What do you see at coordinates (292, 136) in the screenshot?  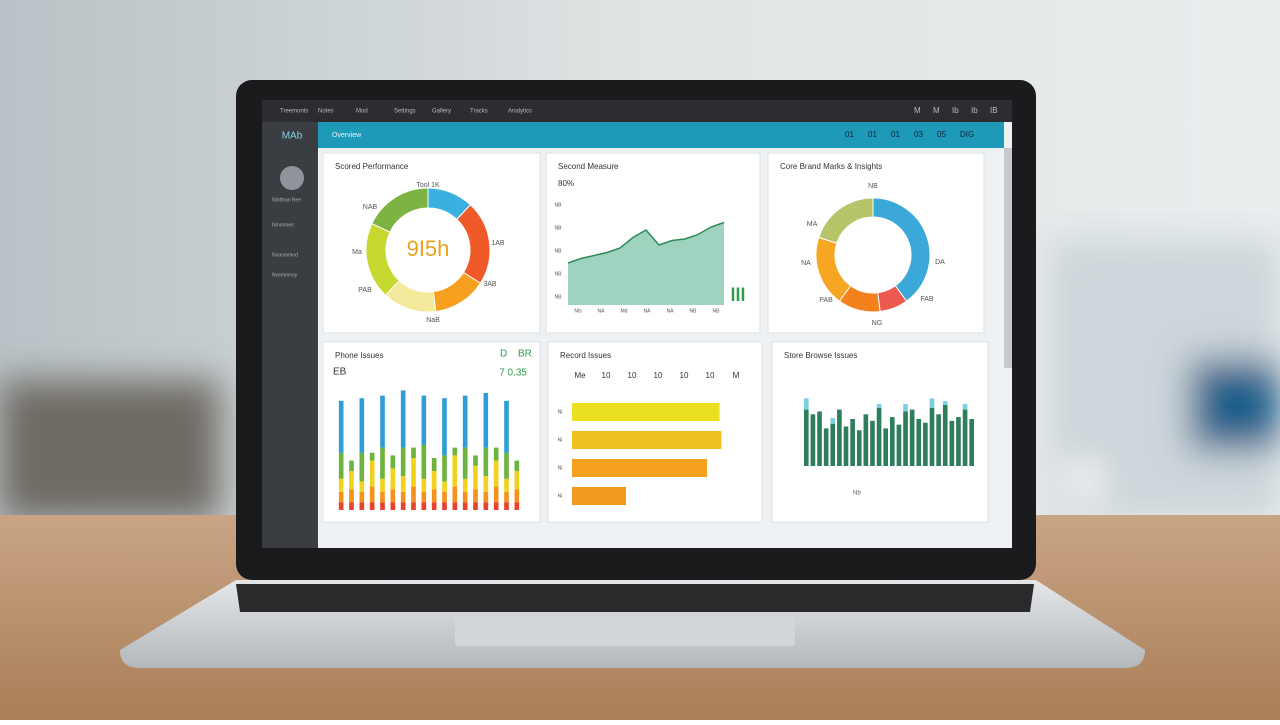 I see `logo: MAb` at bounding box center [292, 136].